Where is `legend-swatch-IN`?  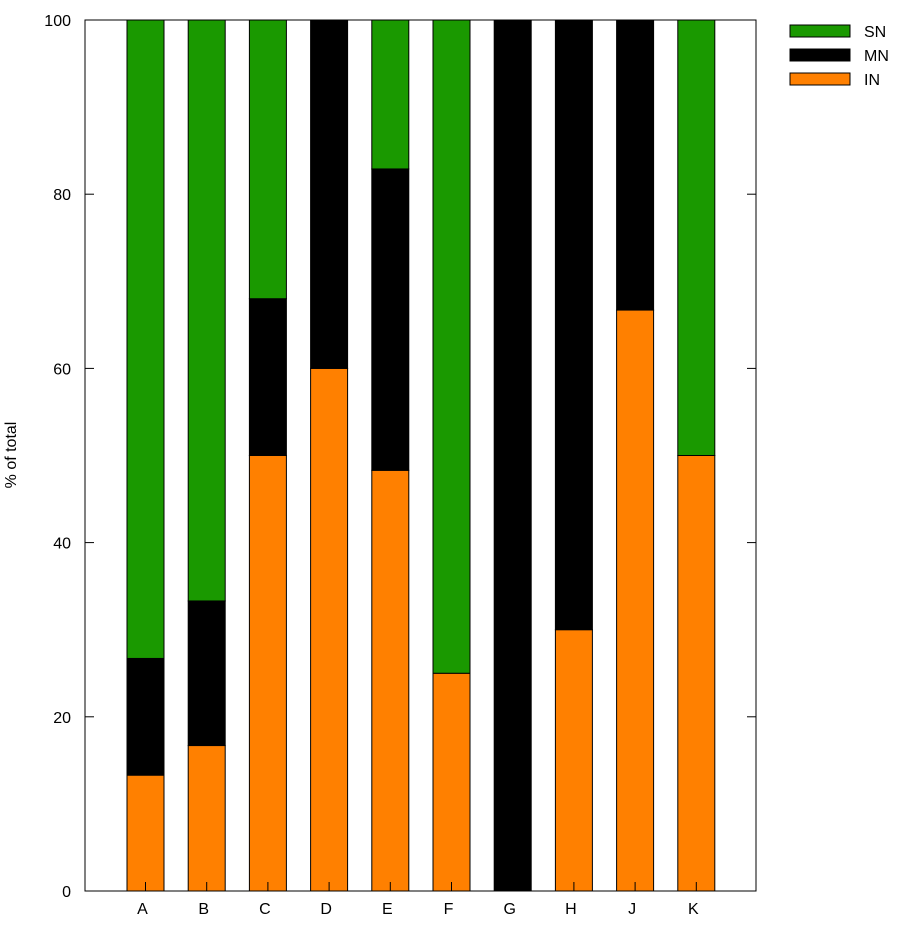
legend-swatch-IN is located at coordinates (820, 79).